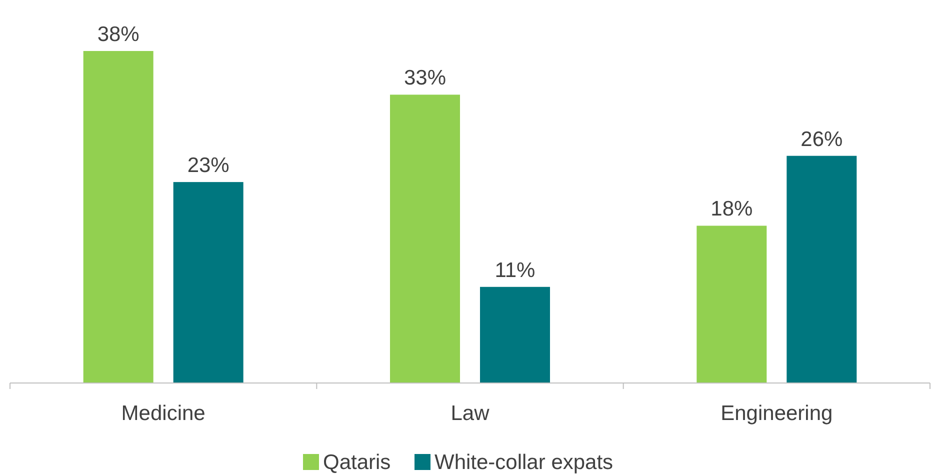  What do you see at coordinates (357, 462) in the screenshot?
I see `legend-label: Qataris` at bounding box center [357, 462].